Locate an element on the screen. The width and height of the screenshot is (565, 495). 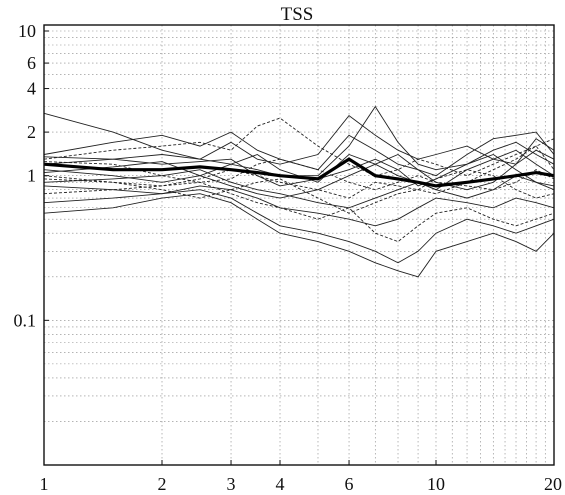
y-tick-label: 10 is located at coordinates (27, 31).